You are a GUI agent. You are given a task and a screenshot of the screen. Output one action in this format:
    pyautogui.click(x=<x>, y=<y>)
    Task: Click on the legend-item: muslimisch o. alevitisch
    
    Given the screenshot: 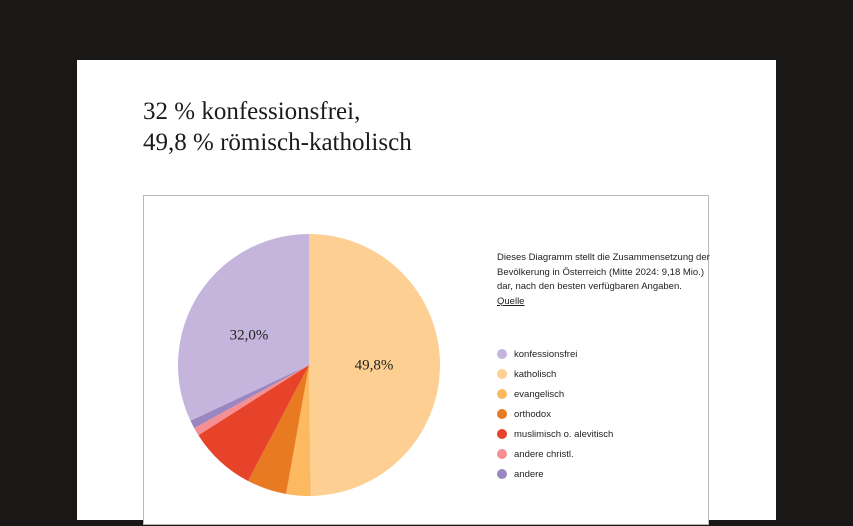 What is the action you would take?
    pyautogui.click(x=555, y=434)
    